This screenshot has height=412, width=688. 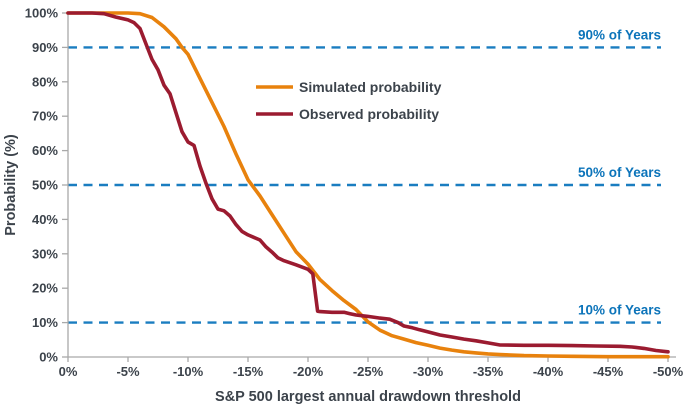 What do you see at coordinates (619, 172) in the screenshot?
I see `ref-label-50pct: 50% of Years` at bounding box center [619, 172].